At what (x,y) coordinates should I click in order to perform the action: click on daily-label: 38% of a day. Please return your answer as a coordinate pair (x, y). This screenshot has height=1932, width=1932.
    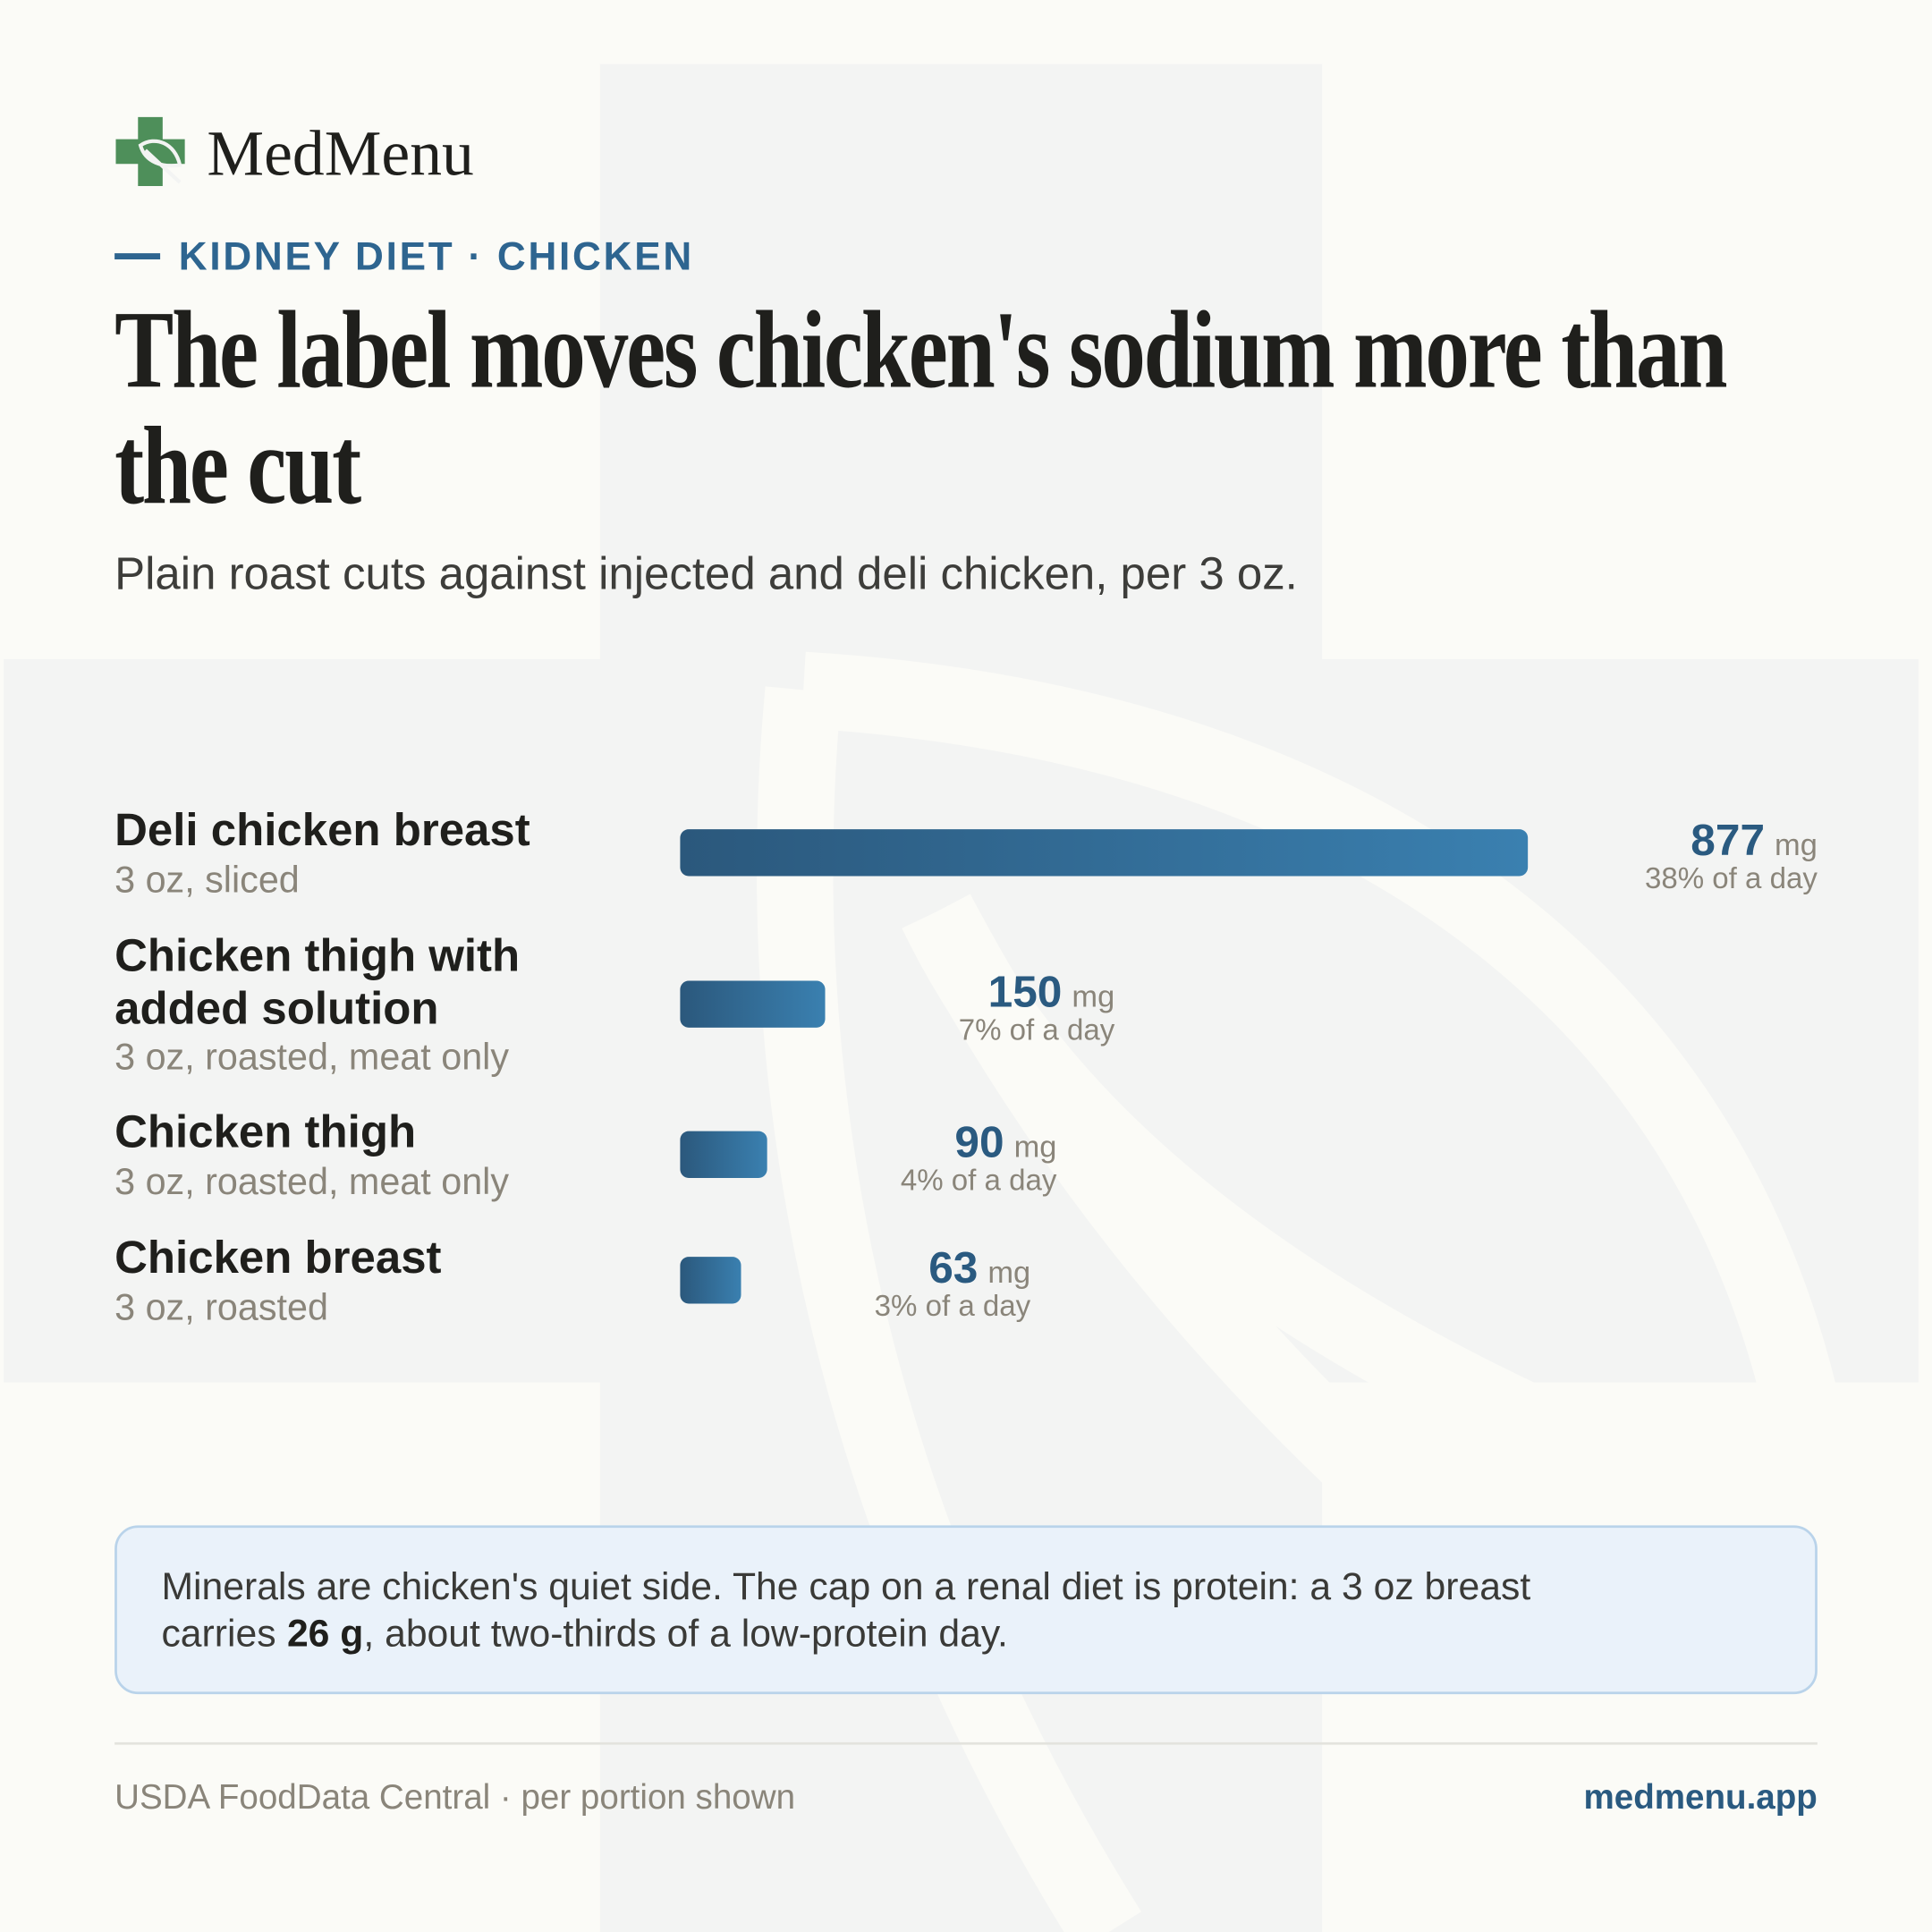
    Looking at the image, I should click on (1731, 878).